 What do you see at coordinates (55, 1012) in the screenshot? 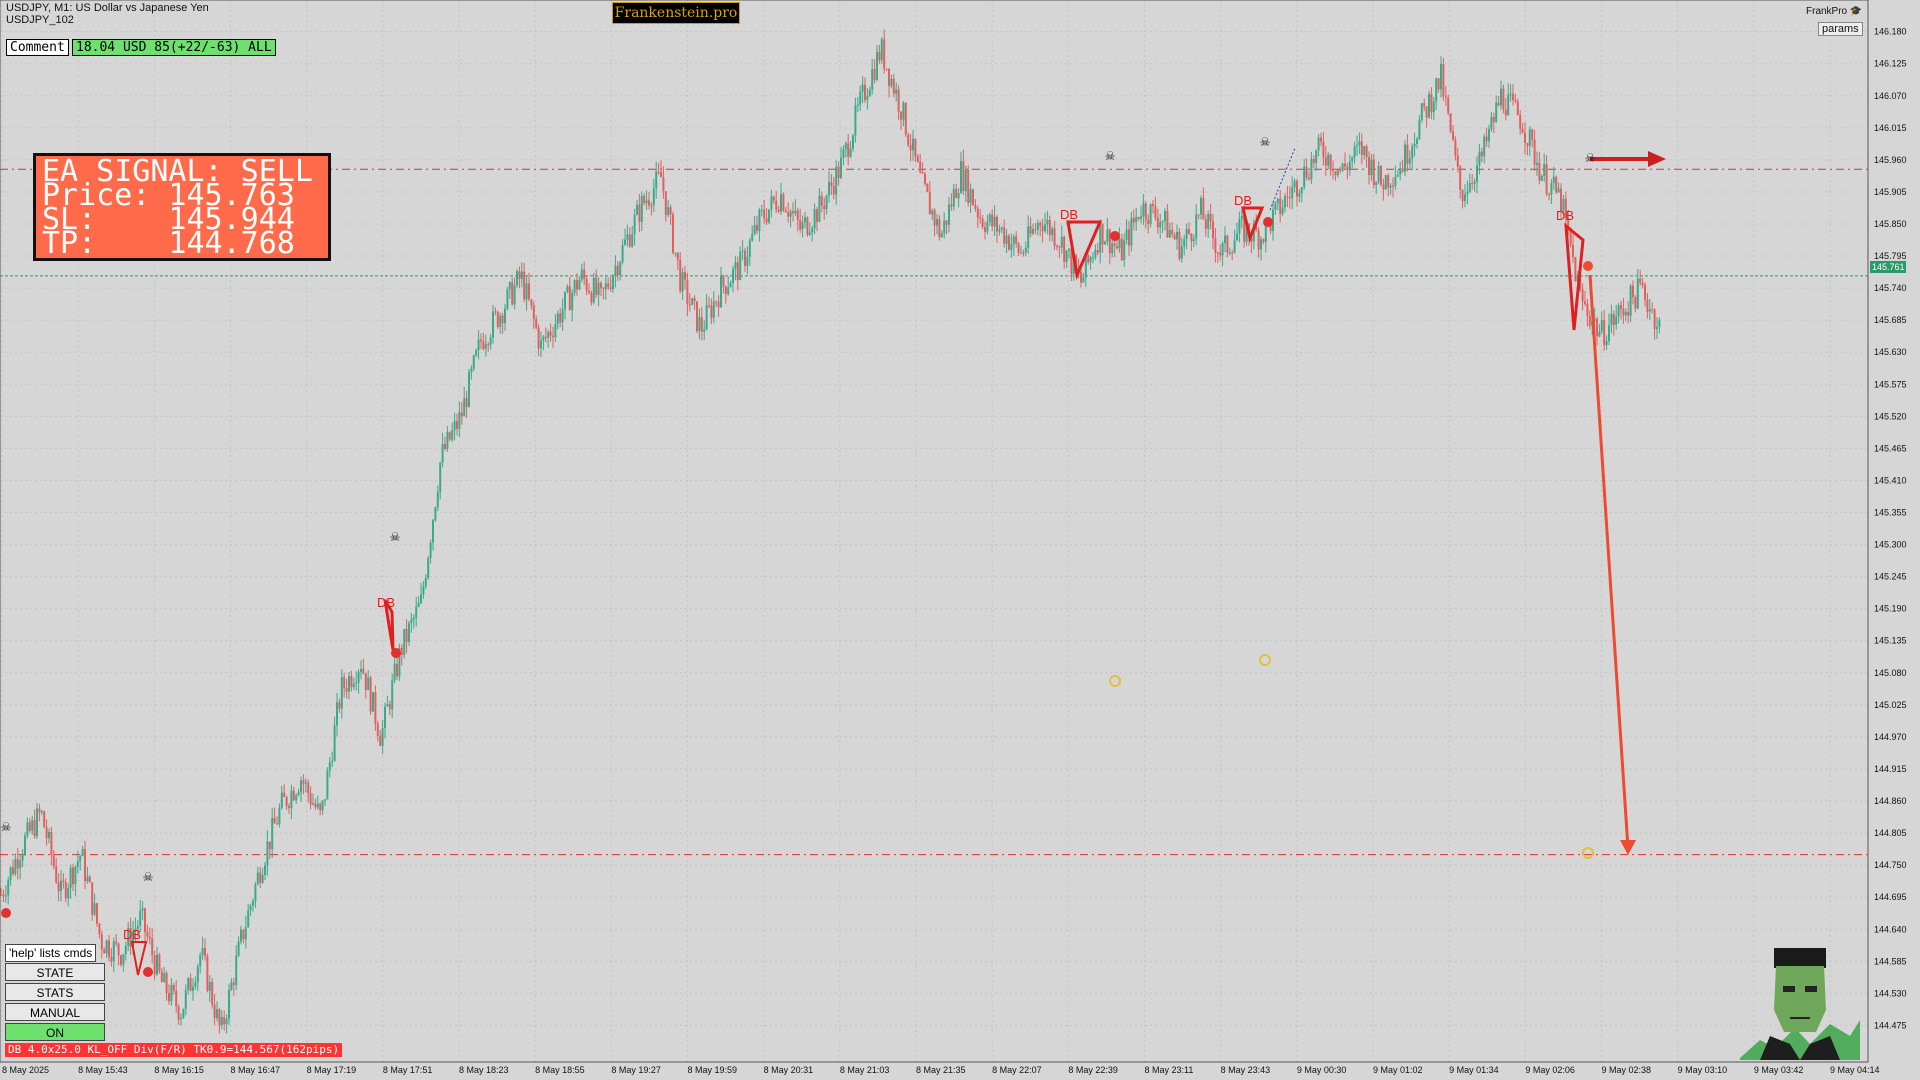
I see `manual-button: MANUAL` at bounding box center [55, 1012].